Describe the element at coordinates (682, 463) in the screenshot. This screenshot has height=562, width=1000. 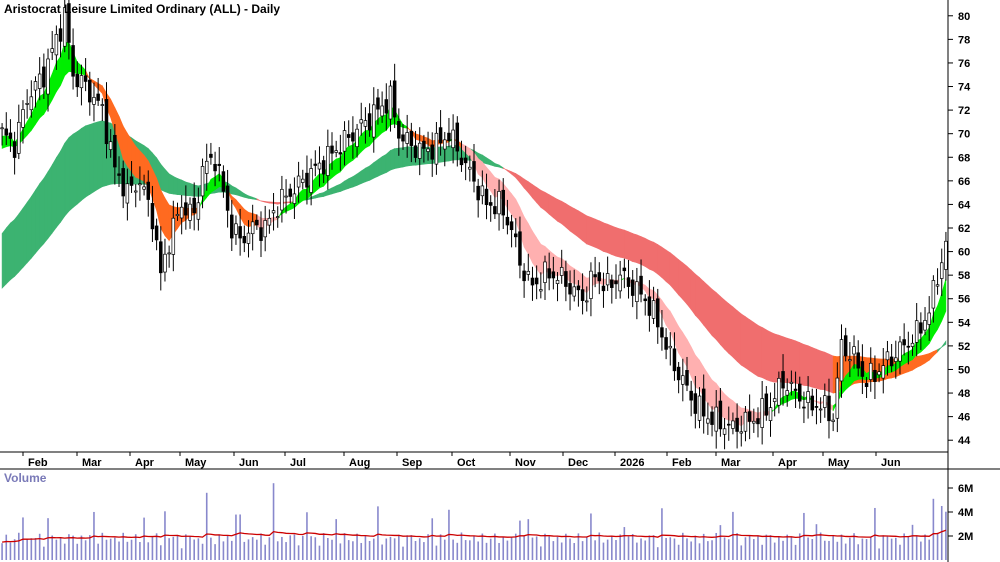
I see `month-tick-label: Feb` at that location.